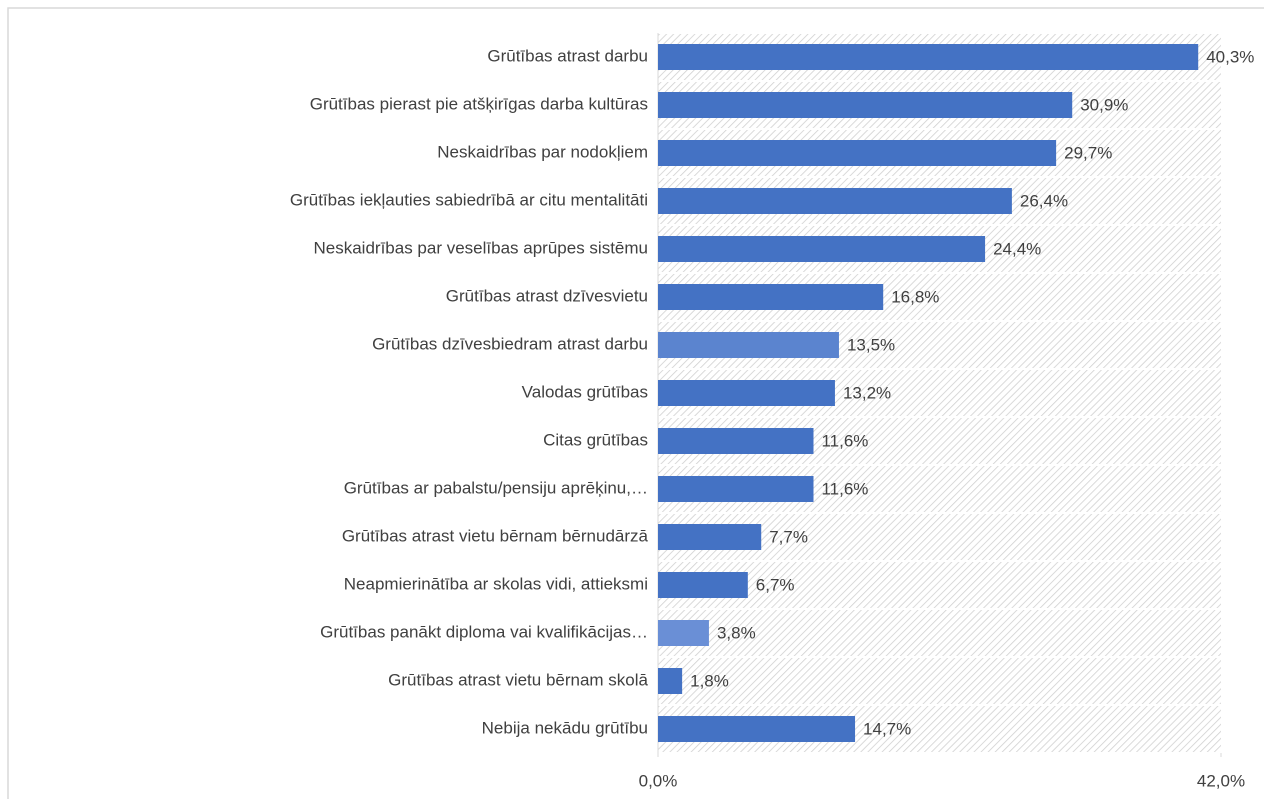  What do you see at coordinates (867, 392) in the screenshot?
I see `value-label: 13,2%` at bounding box center [867, 392].